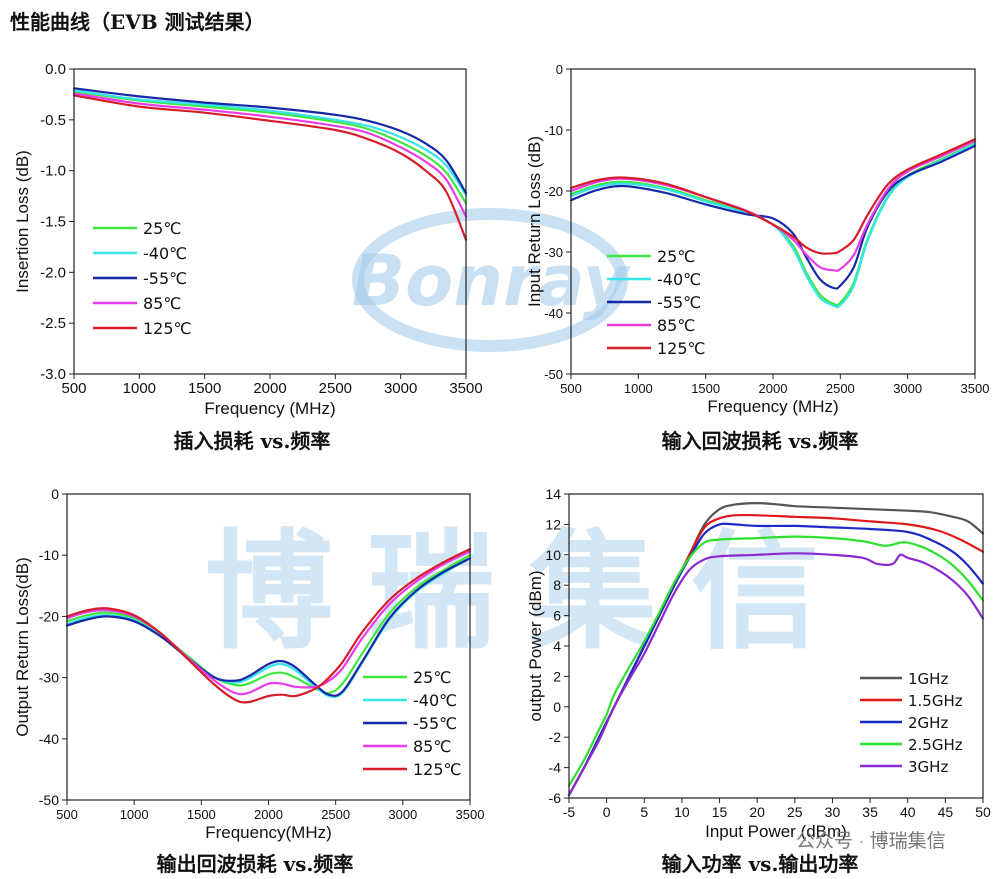 This screenshot has width=1004, height=879. What do you see at coordinates (53, 272) in the screenshot?
I see `y-tick-label-il-4: -2.0` at bounding box center [53, 272].